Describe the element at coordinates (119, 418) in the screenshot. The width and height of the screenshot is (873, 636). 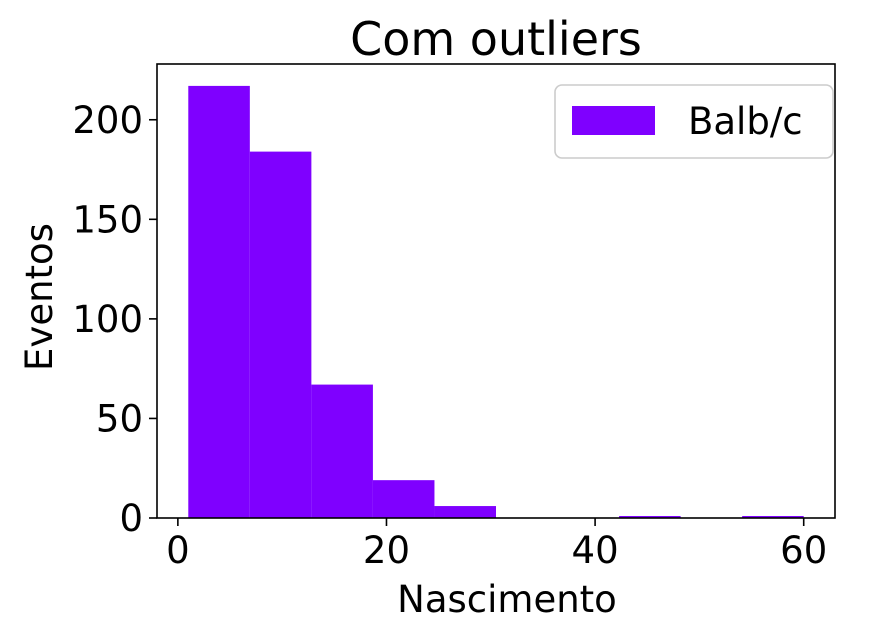
I see `y-tick-label: 50` at that location.